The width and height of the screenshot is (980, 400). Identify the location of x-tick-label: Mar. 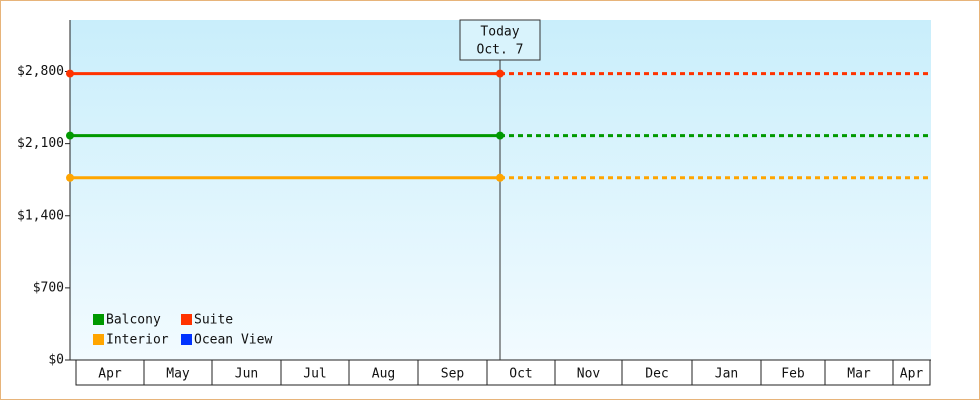
(859, 374).